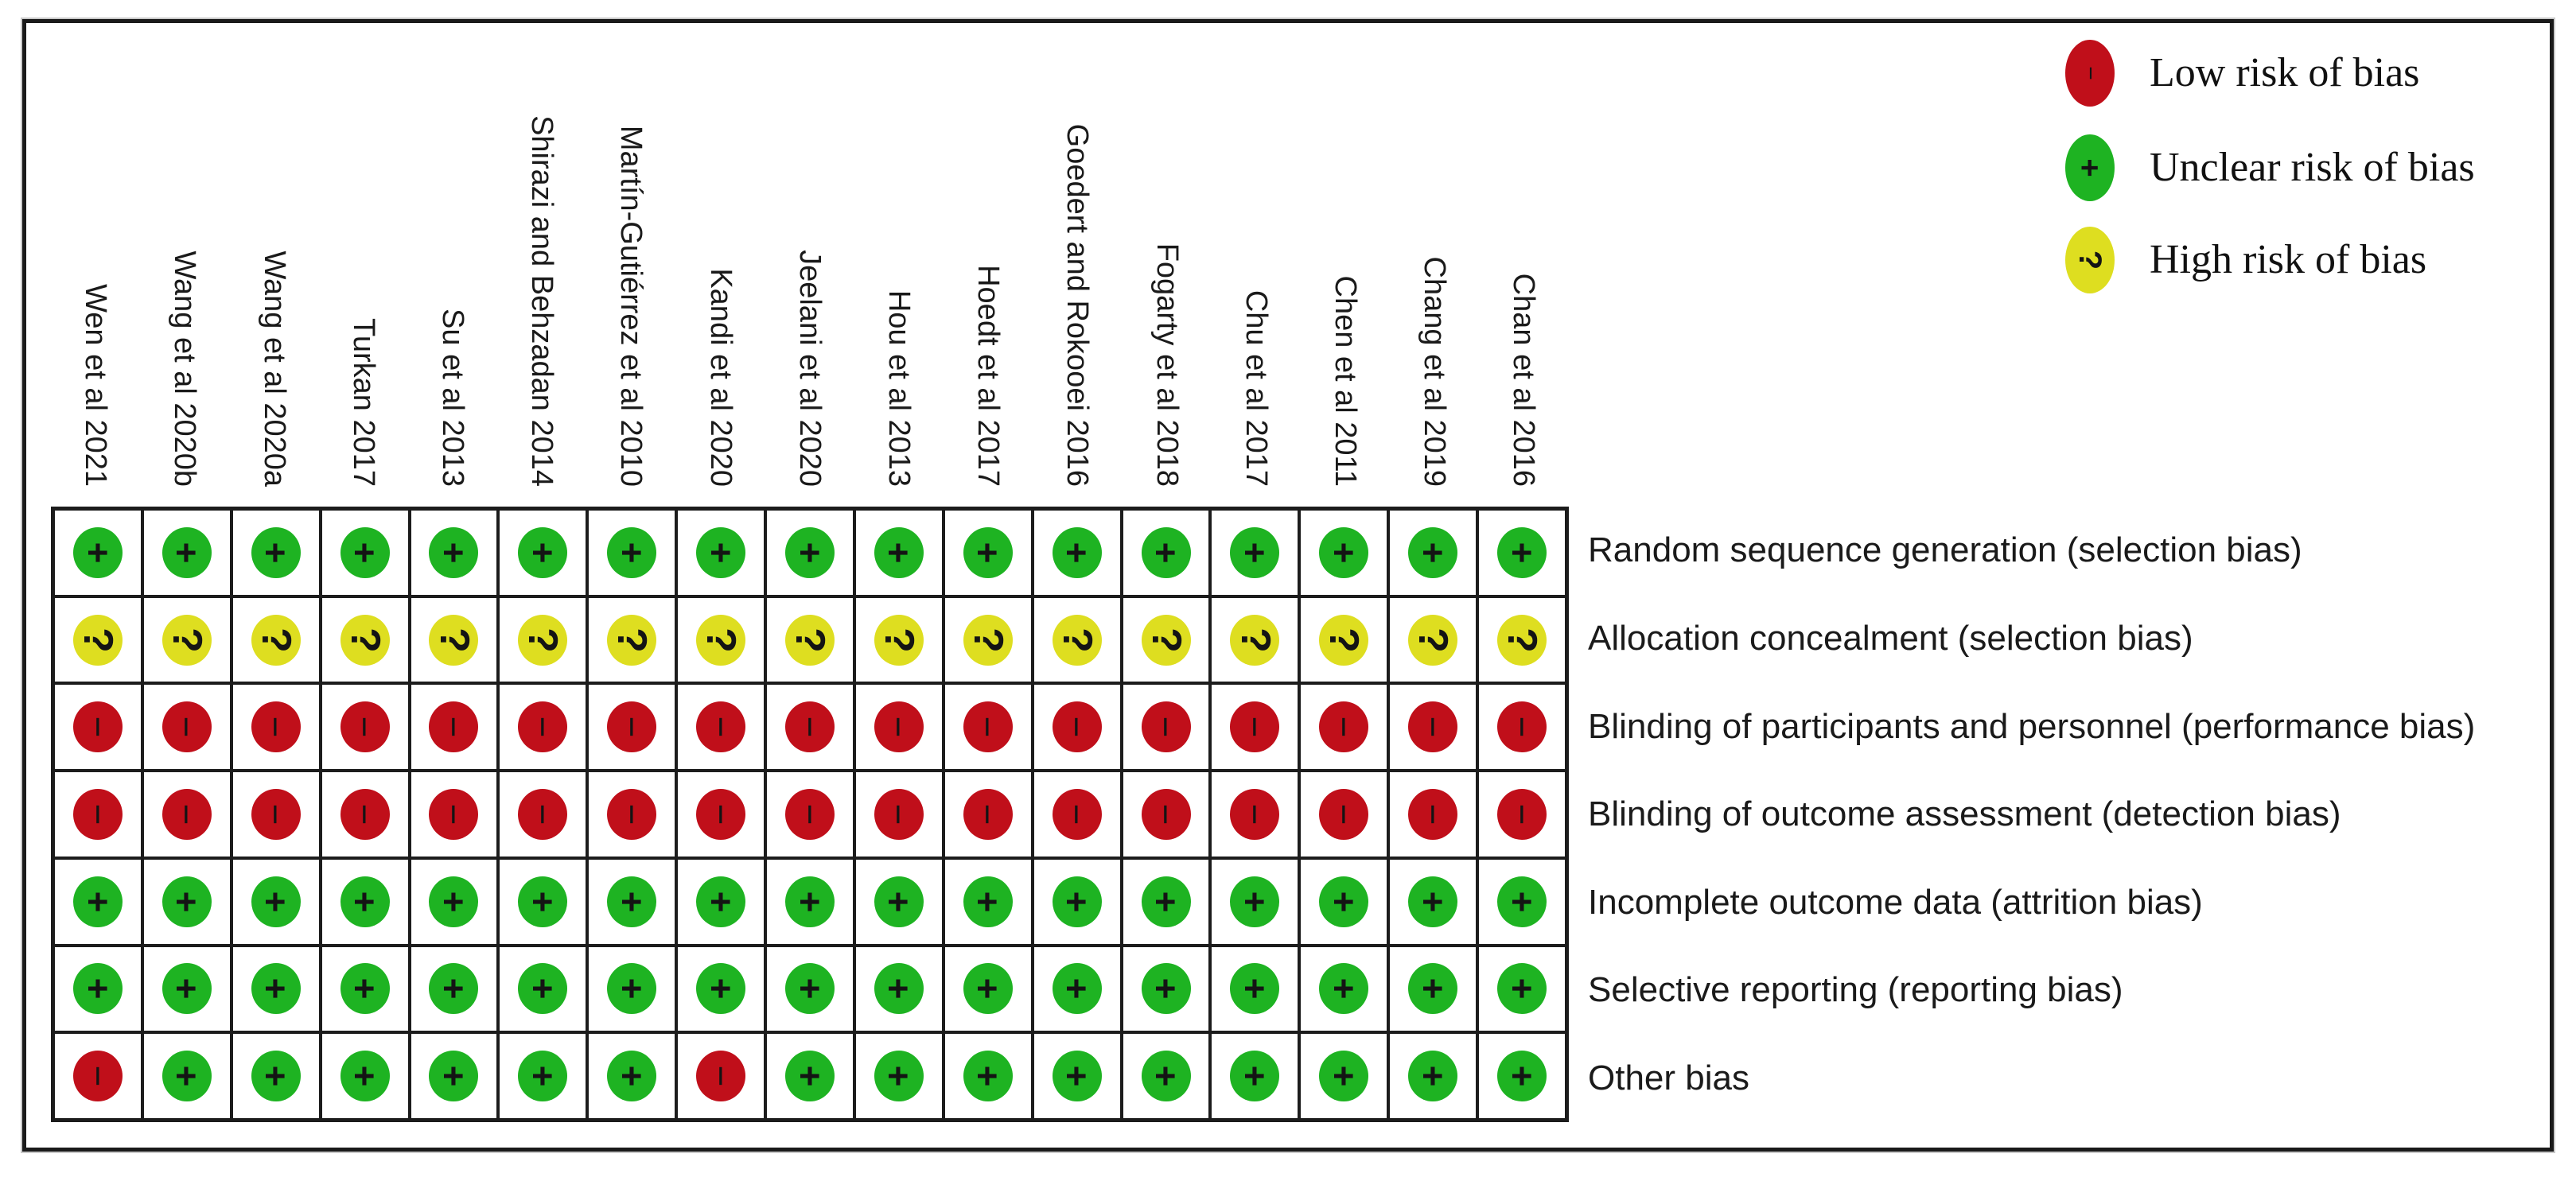  I want to click on legend-label: Unclear risk of bias, so click(2313, 168).